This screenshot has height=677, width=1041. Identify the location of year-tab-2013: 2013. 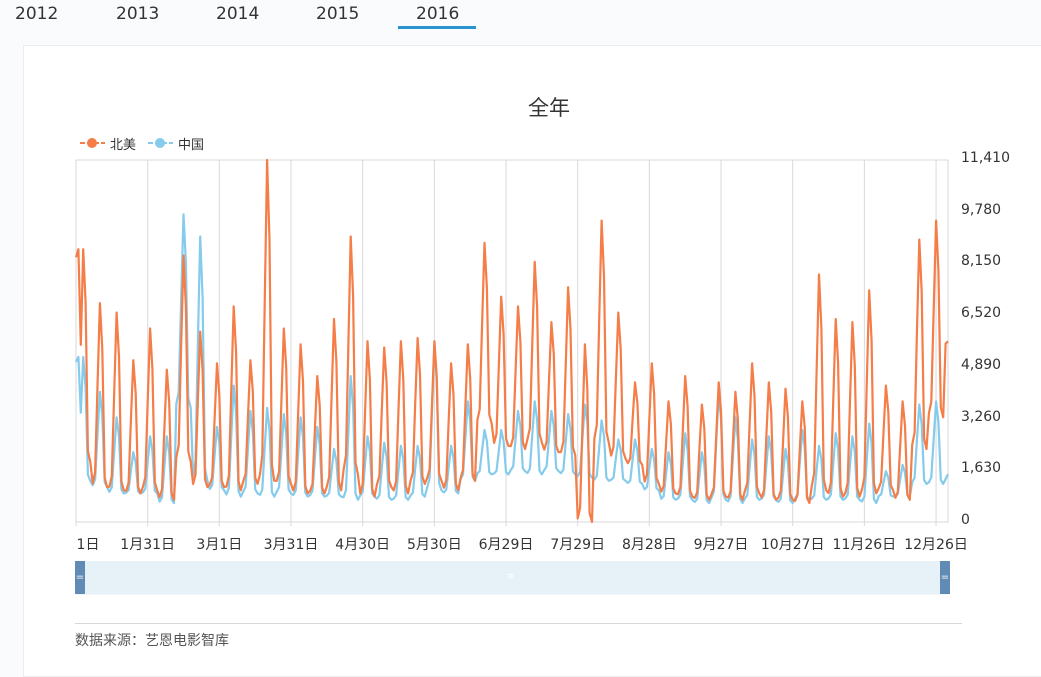
(138, 14).